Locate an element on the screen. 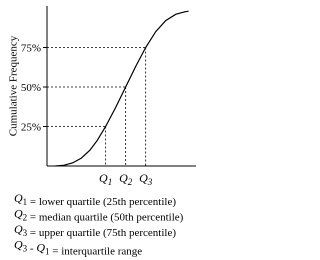 This screenshot has height=260, width=320. quartile-label: Q2 is located at coordinates (126, 179).